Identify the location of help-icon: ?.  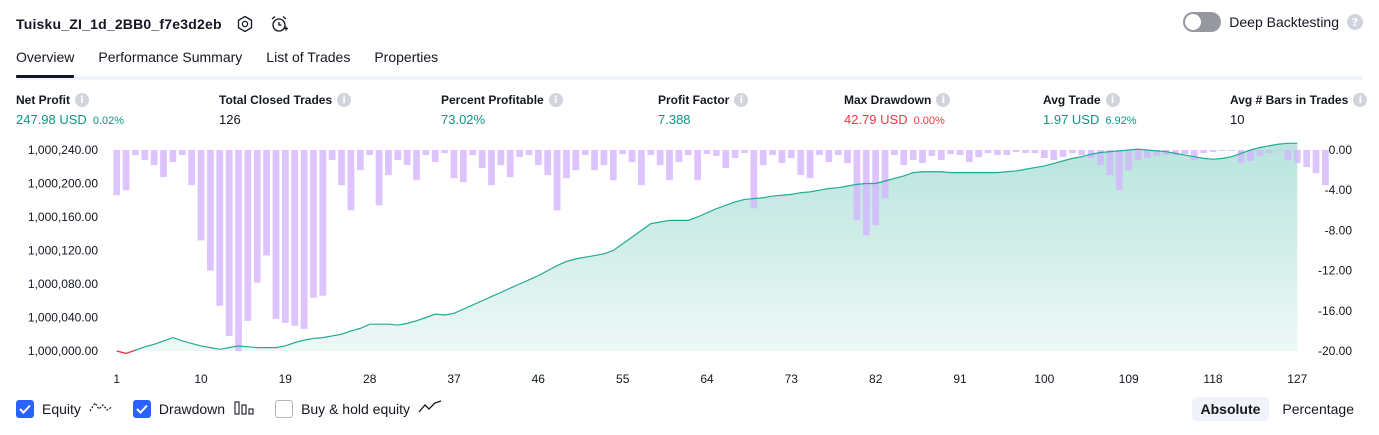
(1355, 22).